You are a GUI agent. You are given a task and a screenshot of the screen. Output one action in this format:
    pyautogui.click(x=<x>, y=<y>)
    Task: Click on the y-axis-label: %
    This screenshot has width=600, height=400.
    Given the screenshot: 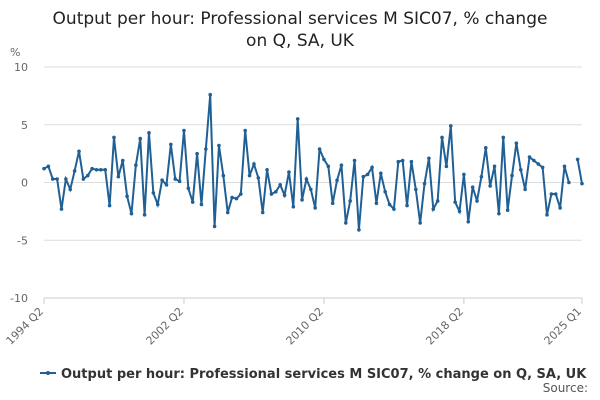 What is the action you would take?
    pyautogui.click(x=15, y=52)
    